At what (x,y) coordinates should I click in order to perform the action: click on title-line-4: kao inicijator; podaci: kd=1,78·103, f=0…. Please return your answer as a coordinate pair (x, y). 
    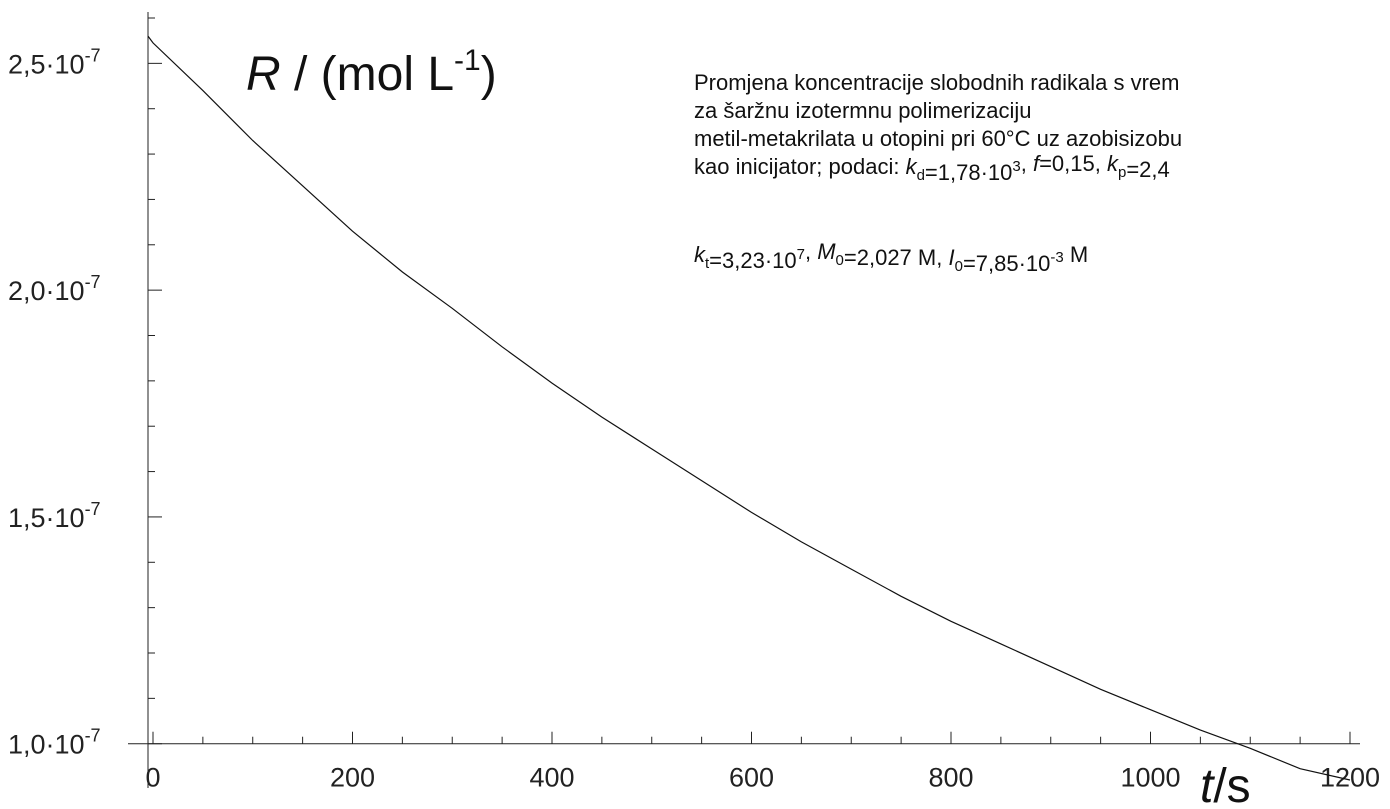
    Looking at the image, I should click on (932, 168).